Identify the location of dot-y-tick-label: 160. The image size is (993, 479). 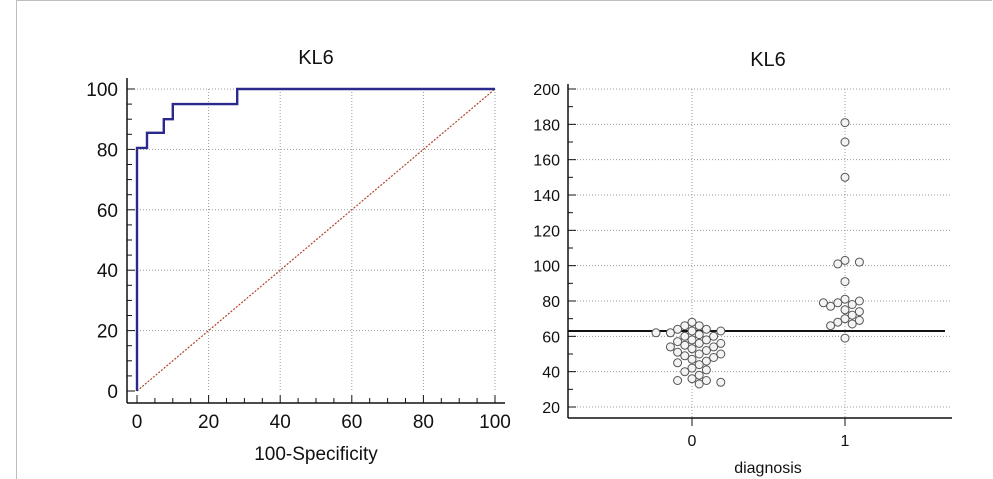
(546, 161).